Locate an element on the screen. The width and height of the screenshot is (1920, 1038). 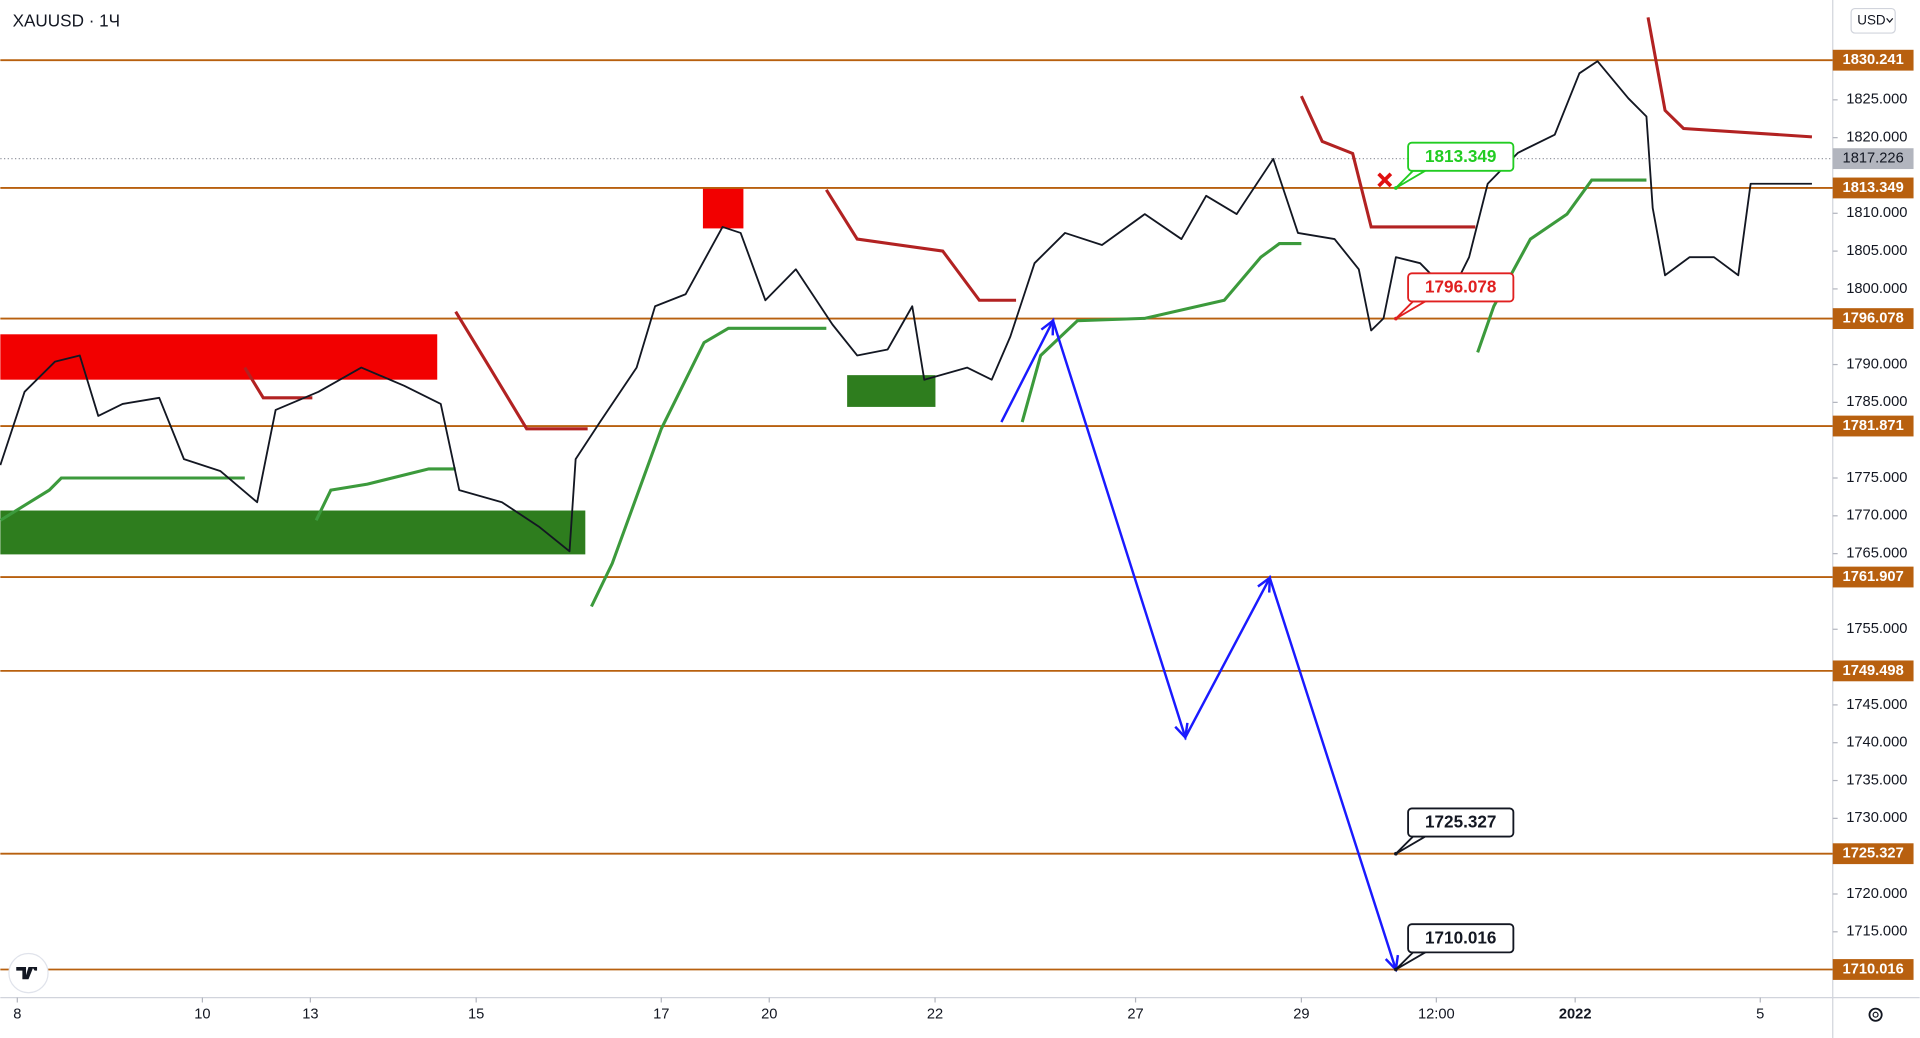
level-label: 1781.871 is located at coordinates (1873, 426).